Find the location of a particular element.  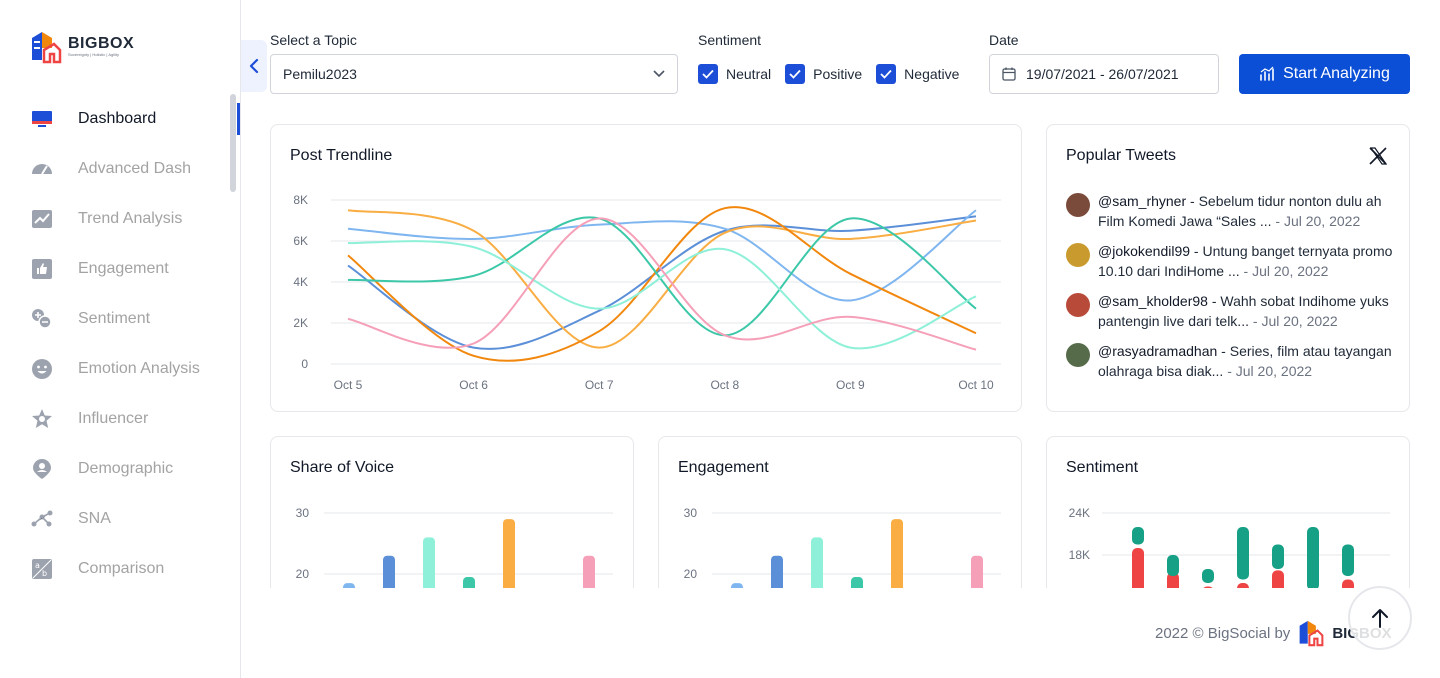

sidebar-item-label: Trend Analysis is located at coordinates (130, 218).